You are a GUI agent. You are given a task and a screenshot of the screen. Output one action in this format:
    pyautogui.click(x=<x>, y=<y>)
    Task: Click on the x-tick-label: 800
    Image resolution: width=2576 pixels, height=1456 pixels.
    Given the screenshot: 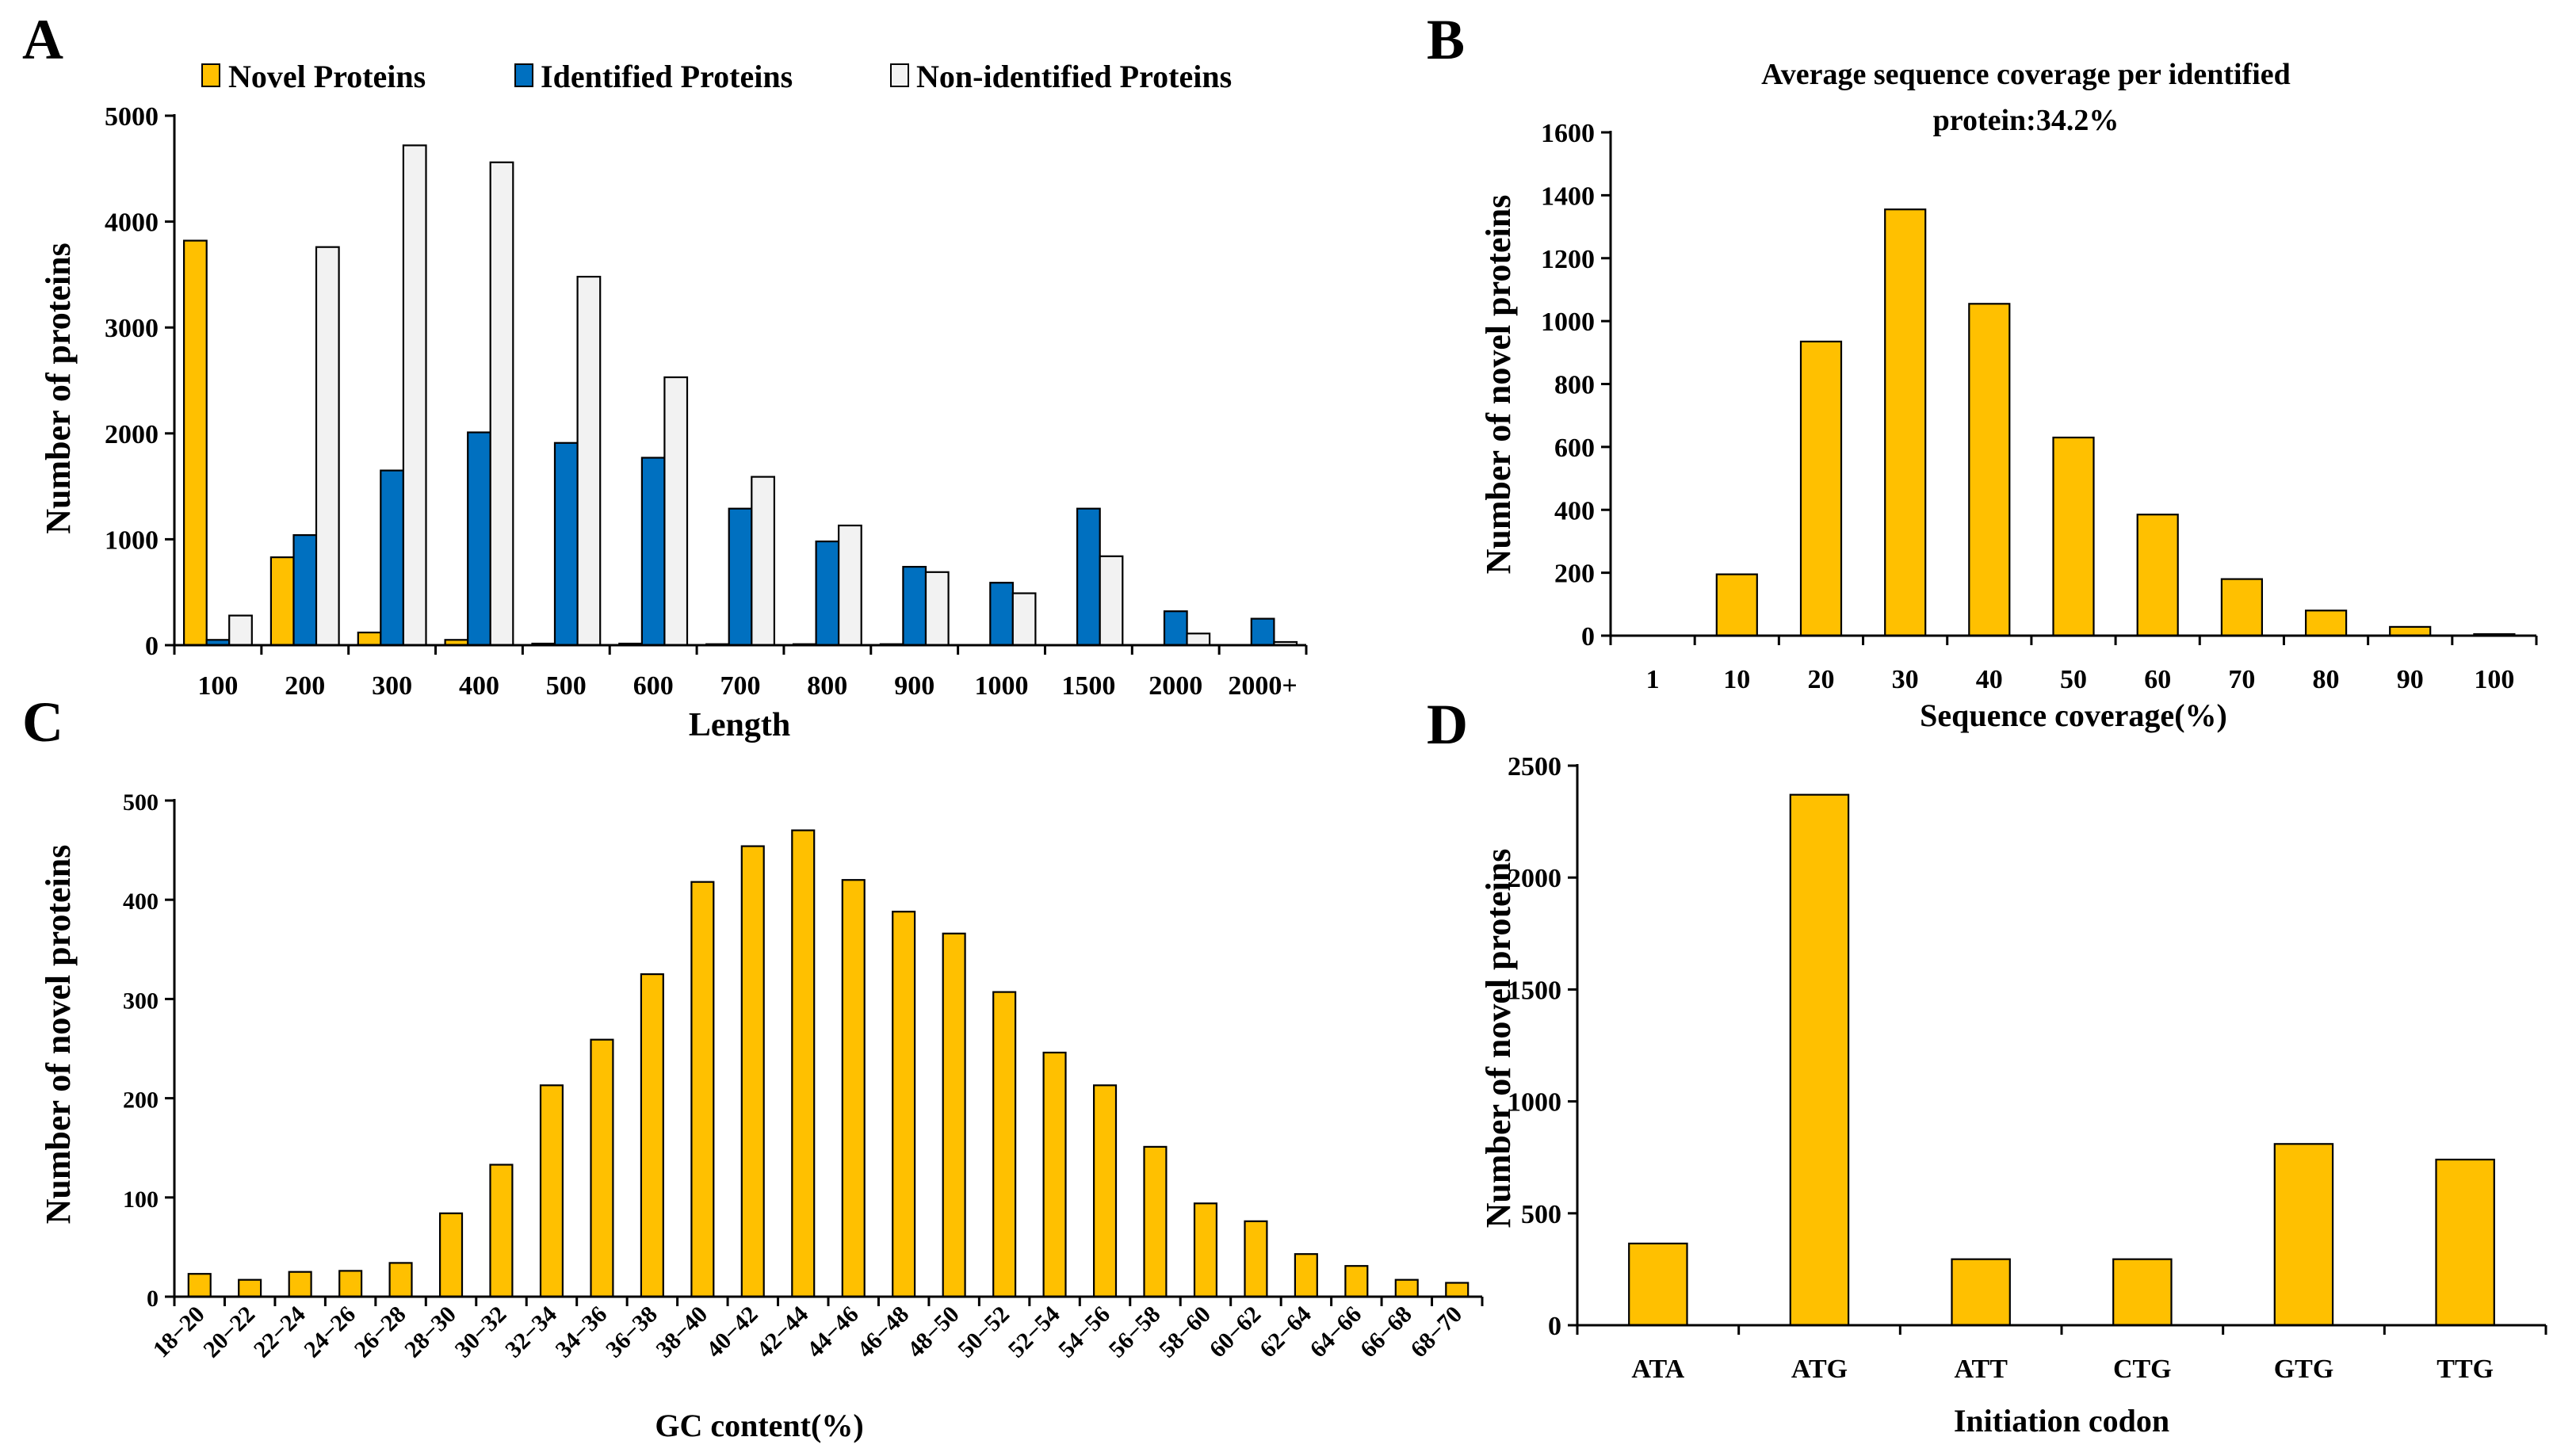 What is the action you would take?
    pyautogui.click(x=827, y=686)
    